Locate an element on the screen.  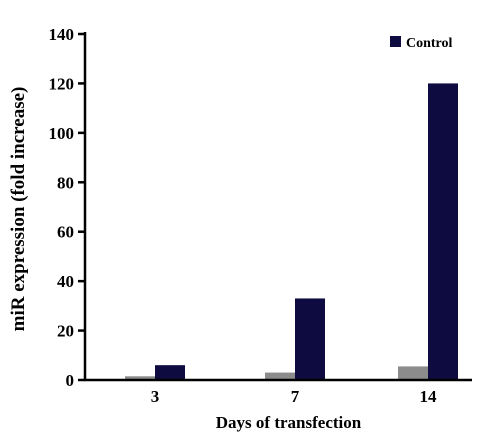
legend: Control is located at coordinates (421, 43).